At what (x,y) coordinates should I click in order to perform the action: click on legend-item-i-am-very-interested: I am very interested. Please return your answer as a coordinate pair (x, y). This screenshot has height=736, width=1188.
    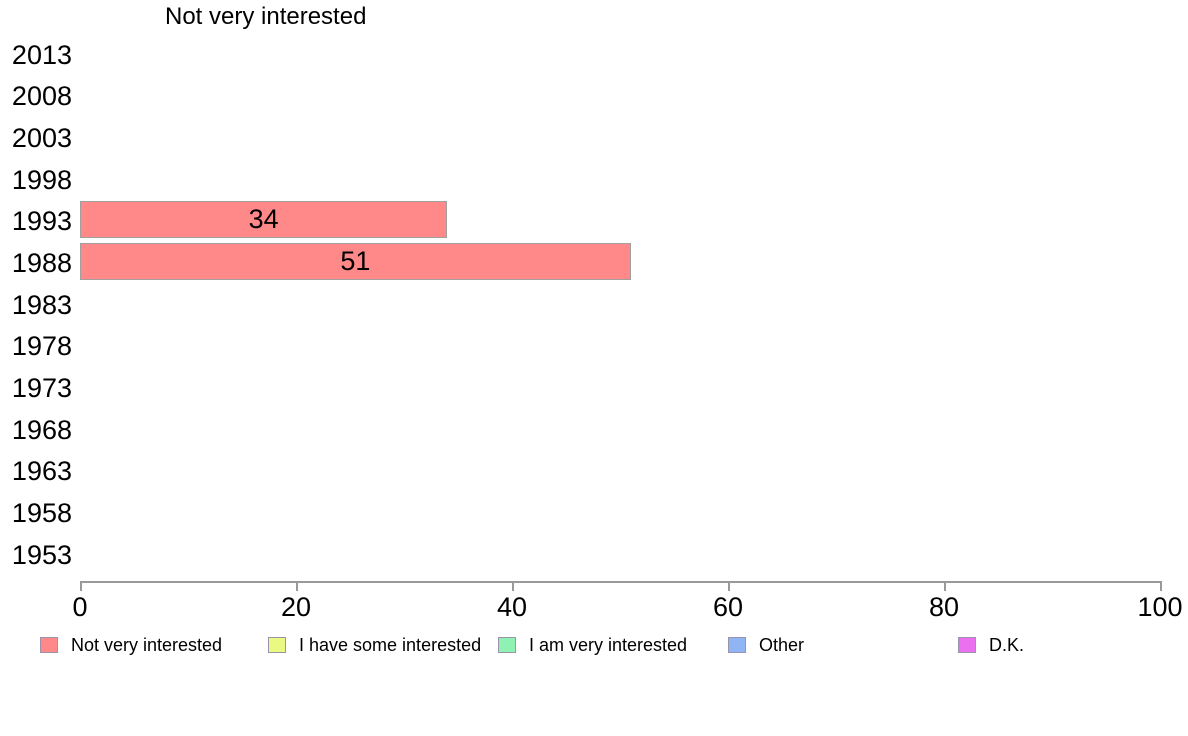
    Looking at the image, I should click on (592, 645).